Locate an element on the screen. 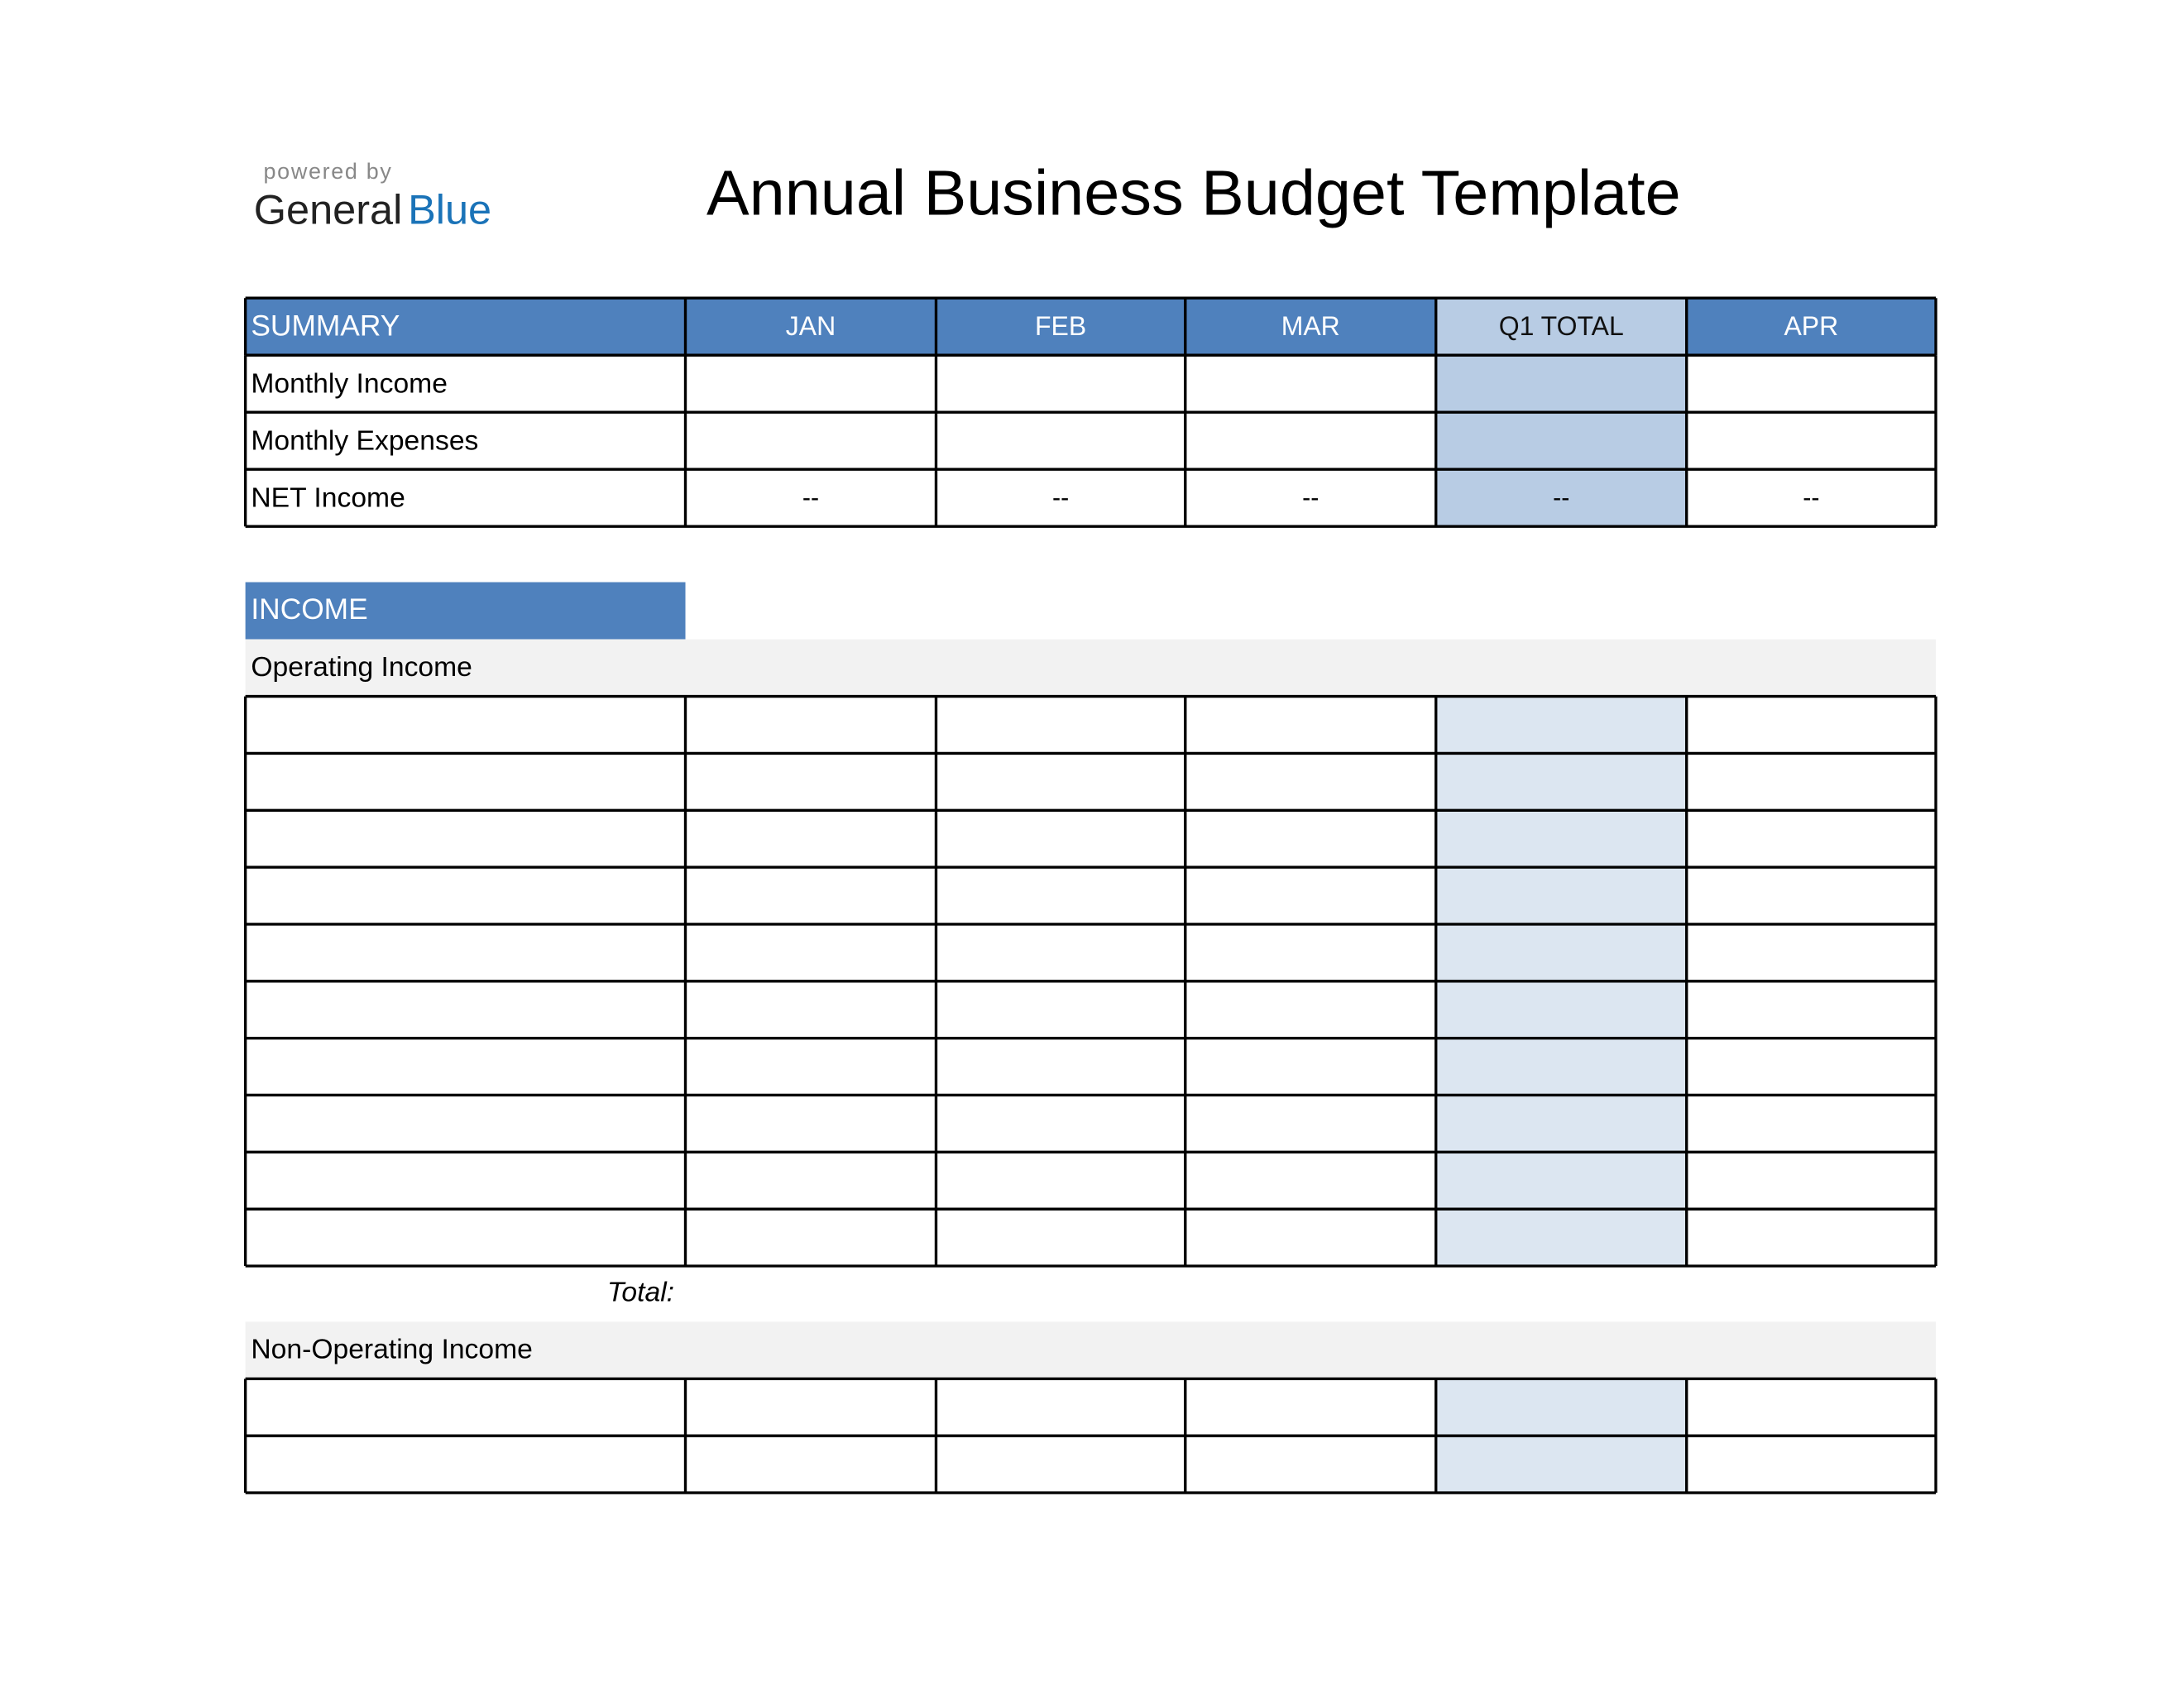 The height and width of the screenshot is (1688, 2184). row-label: Monthly Expenses is located at coordinates (364, 440).